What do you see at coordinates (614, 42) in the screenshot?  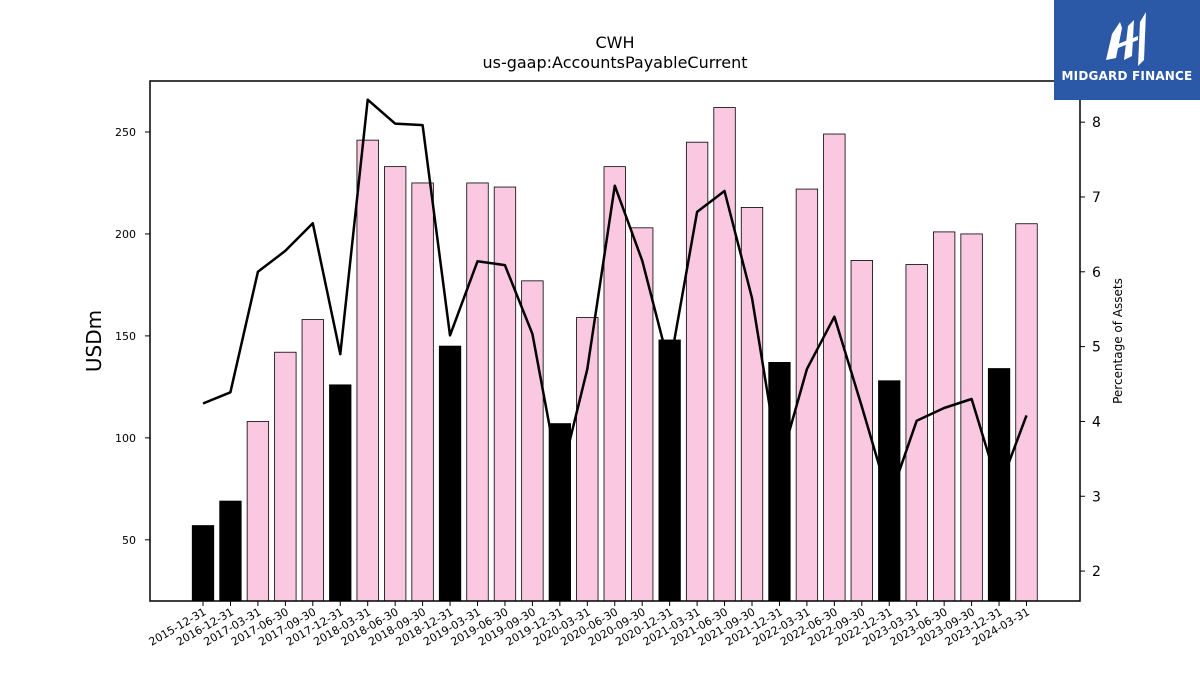 I see `chart-title: CWH` at bounding box center [614, 42].